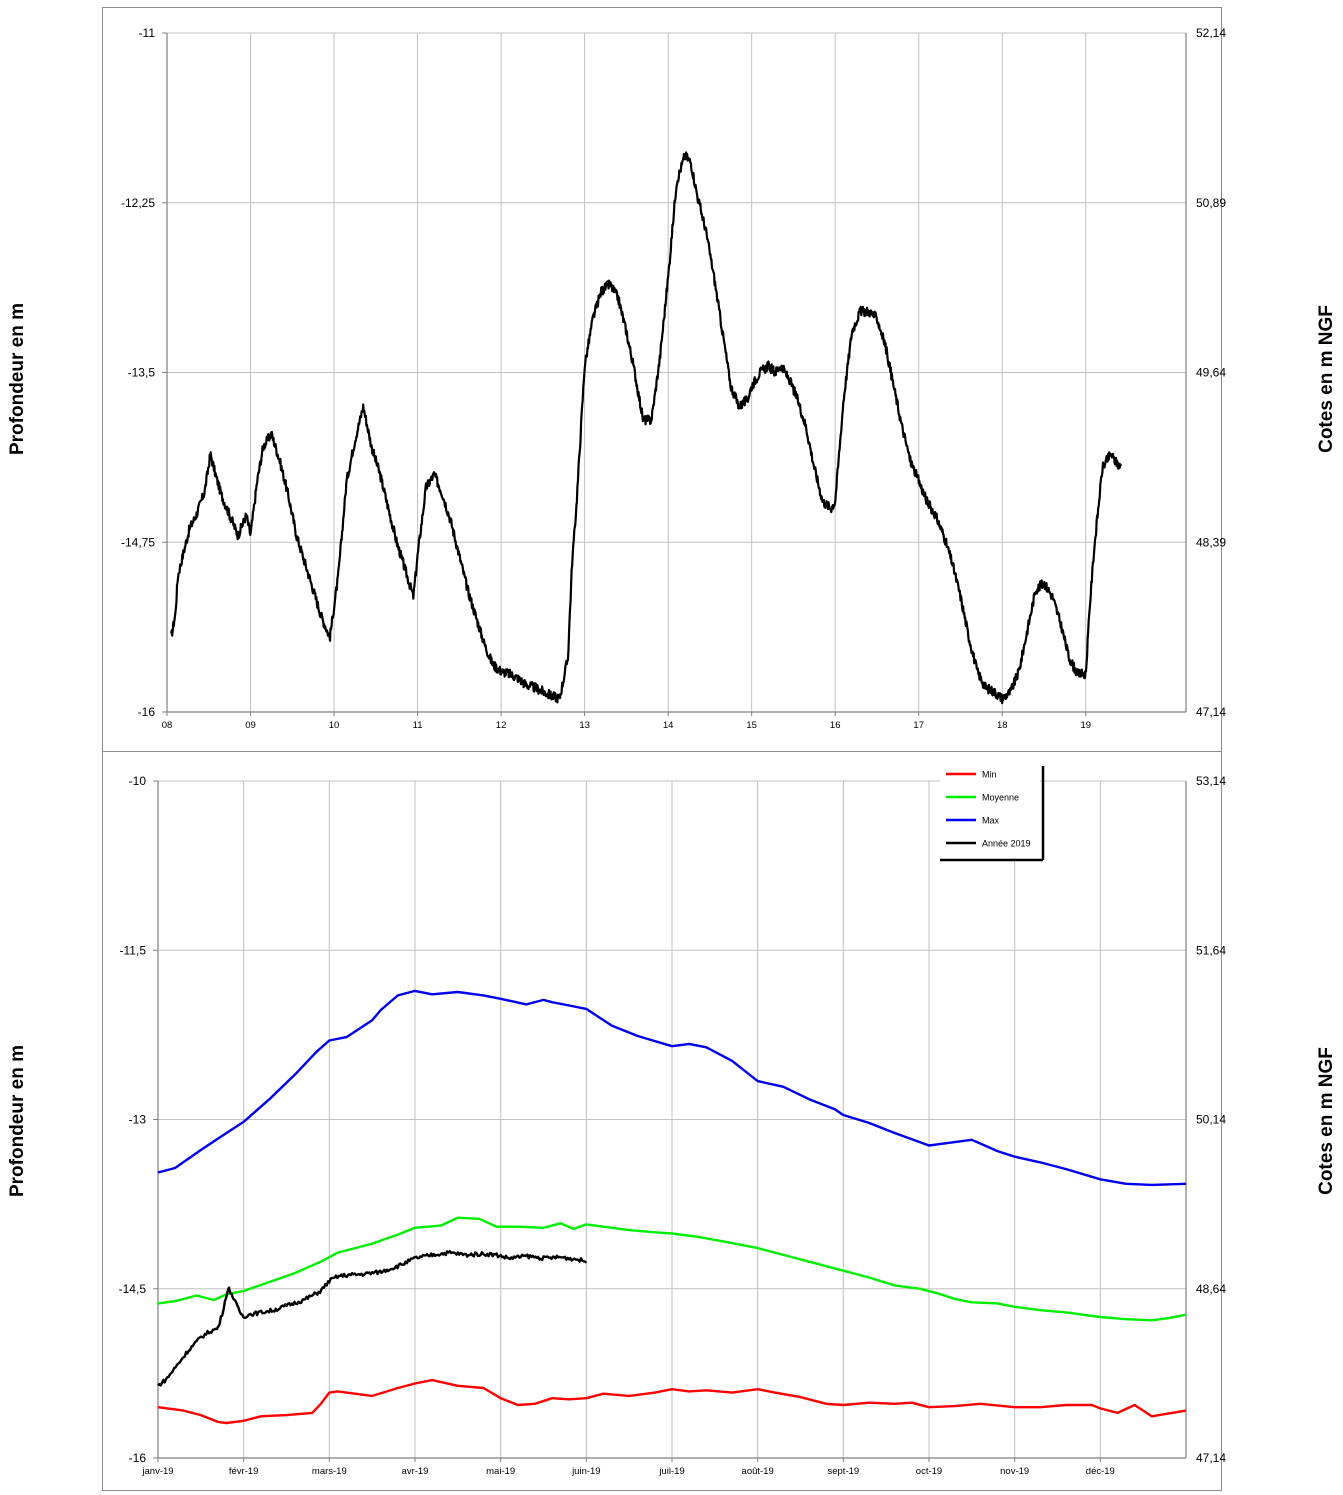 The image size is (1343, 1495). What do you see at coordinates (835, 725) in the screenshot?
I see `x-tick-label: 16` at bounding box center [835, 725].